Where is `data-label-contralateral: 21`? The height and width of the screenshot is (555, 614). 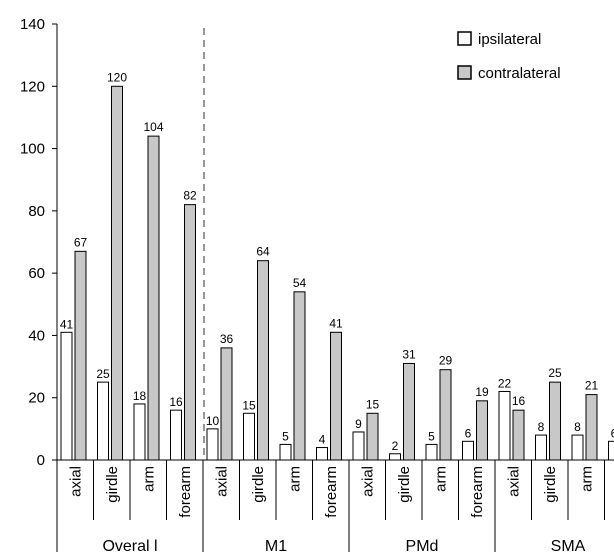 data-label-contralateral: 21 is located at coordinates (592, 386).